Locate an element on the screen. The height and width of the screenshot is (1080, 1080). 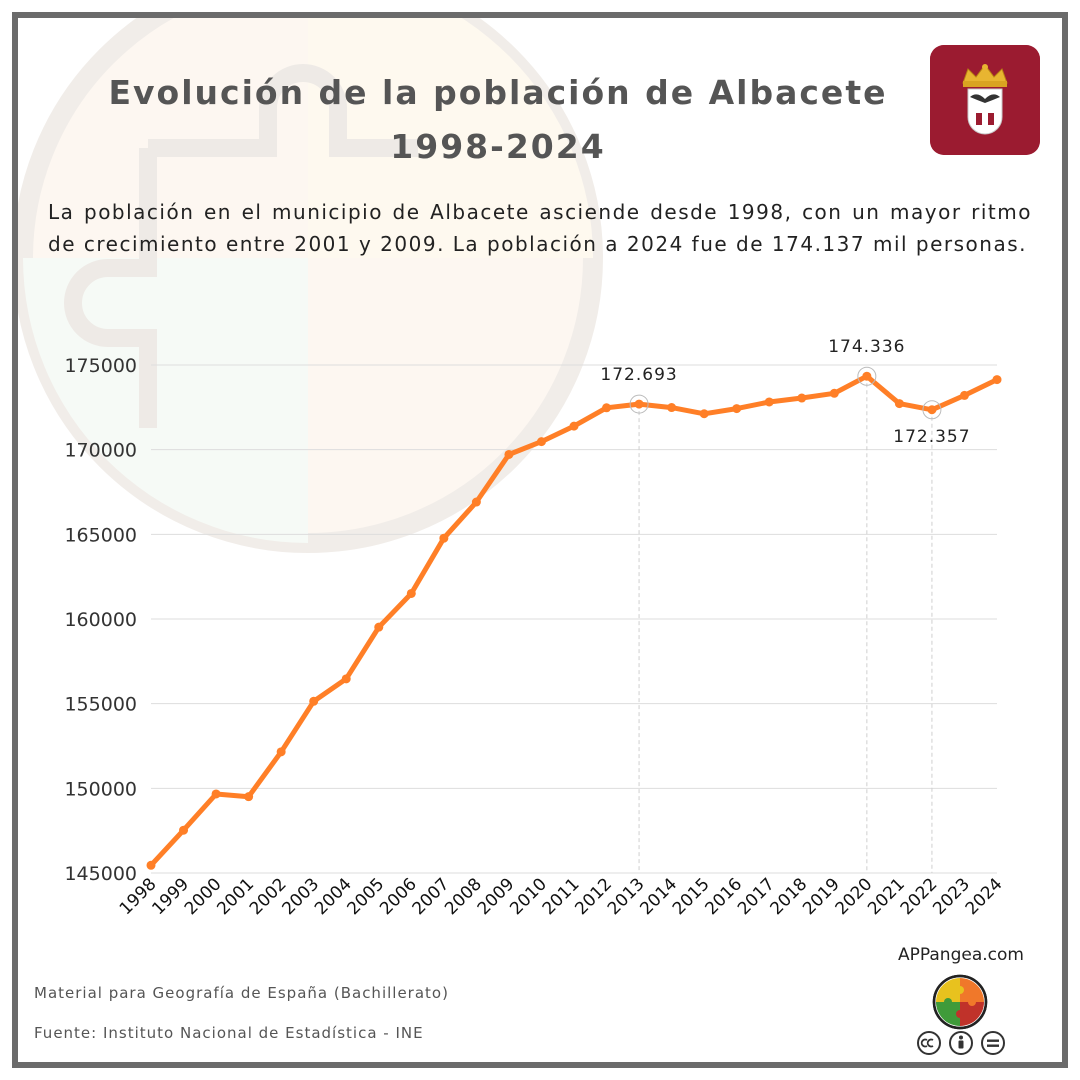
data-point-2017 is located at coordinates (769, 402).